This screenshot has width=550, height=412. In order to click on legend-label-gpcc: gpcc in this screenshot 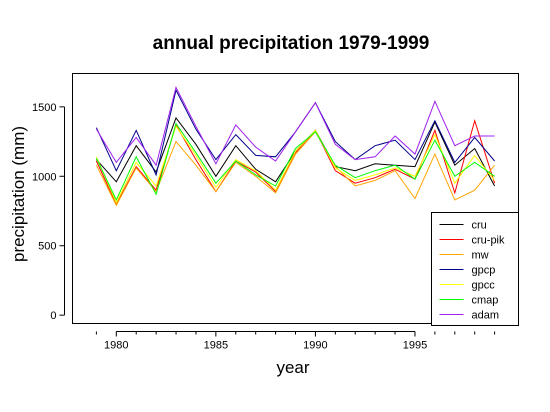, I will do `click(484, 286)`.